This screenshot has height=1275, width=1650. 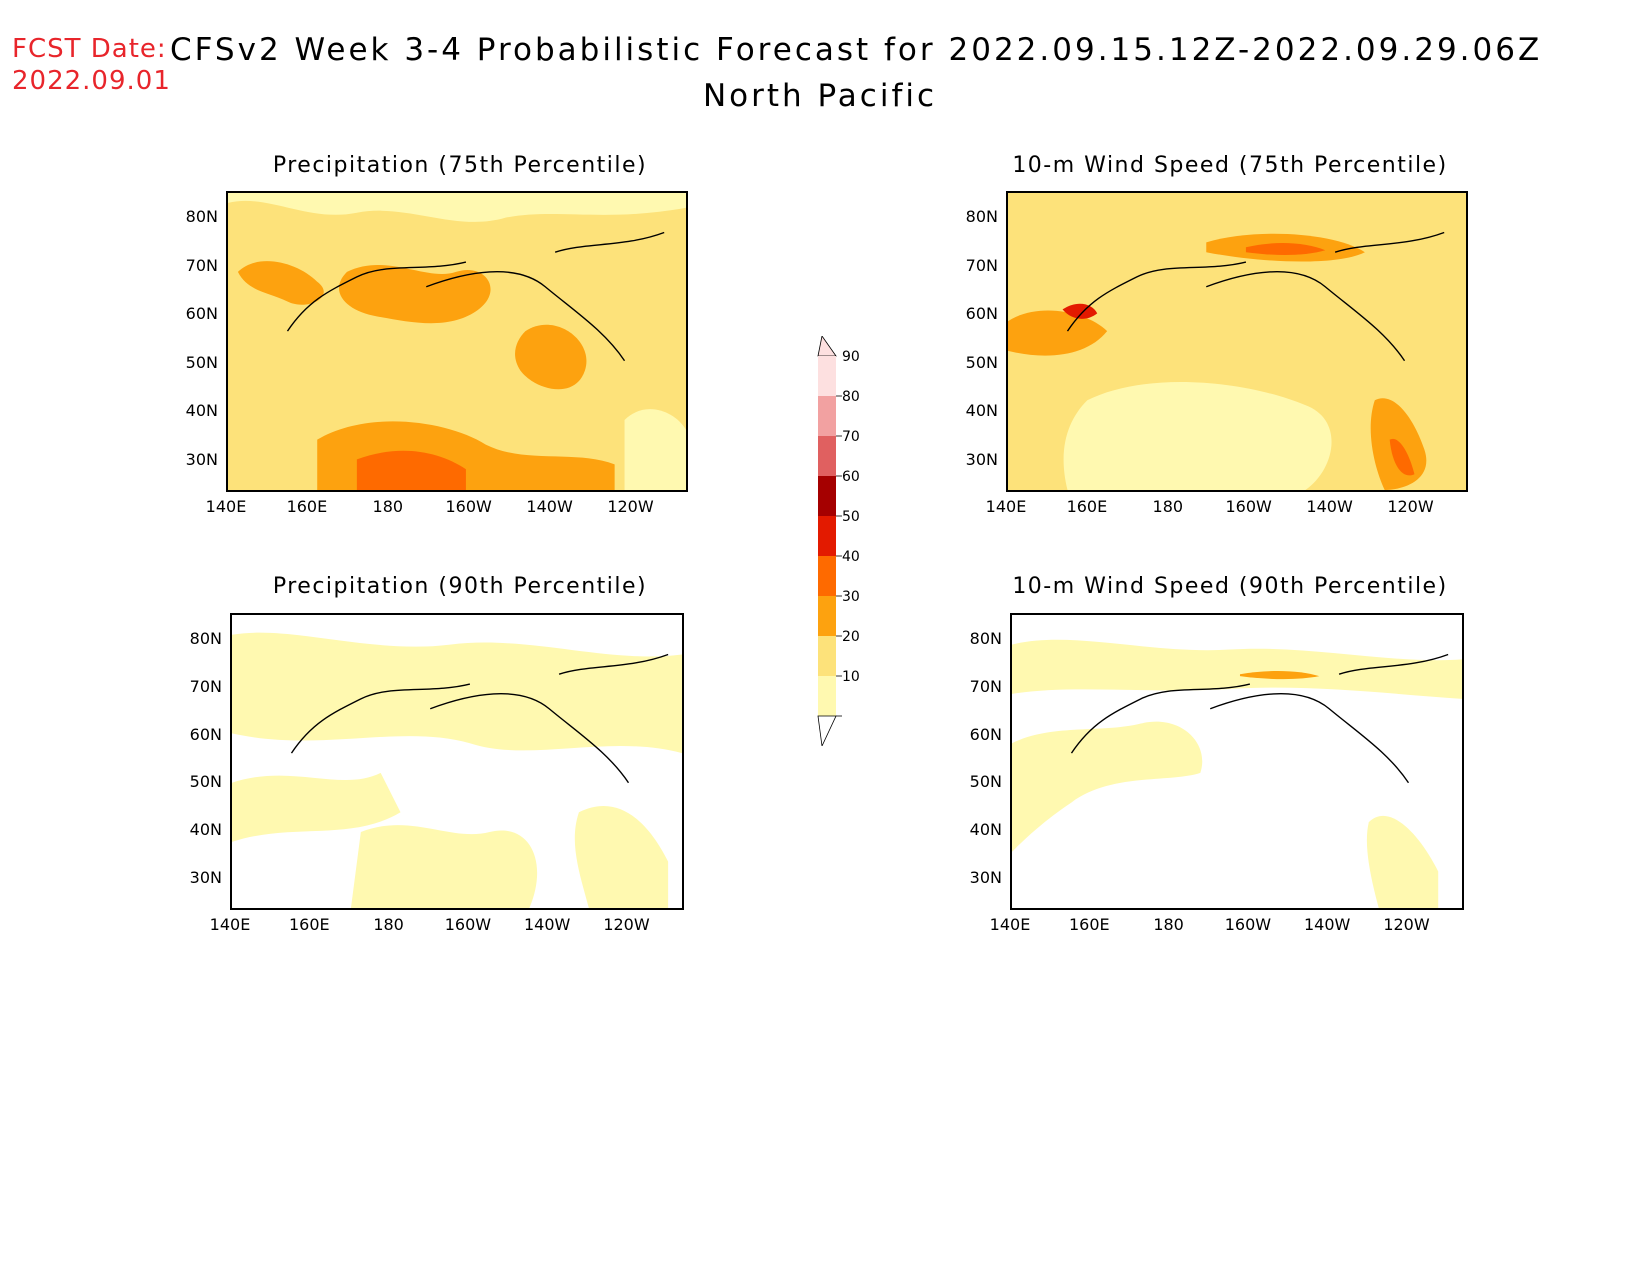 What do you see at coordinates (1230, 165) in the screenshot?
I see `panel-title-wind-75: 10-m Wind Speed (75th Percentile)` at bounding box center [1230, 165].